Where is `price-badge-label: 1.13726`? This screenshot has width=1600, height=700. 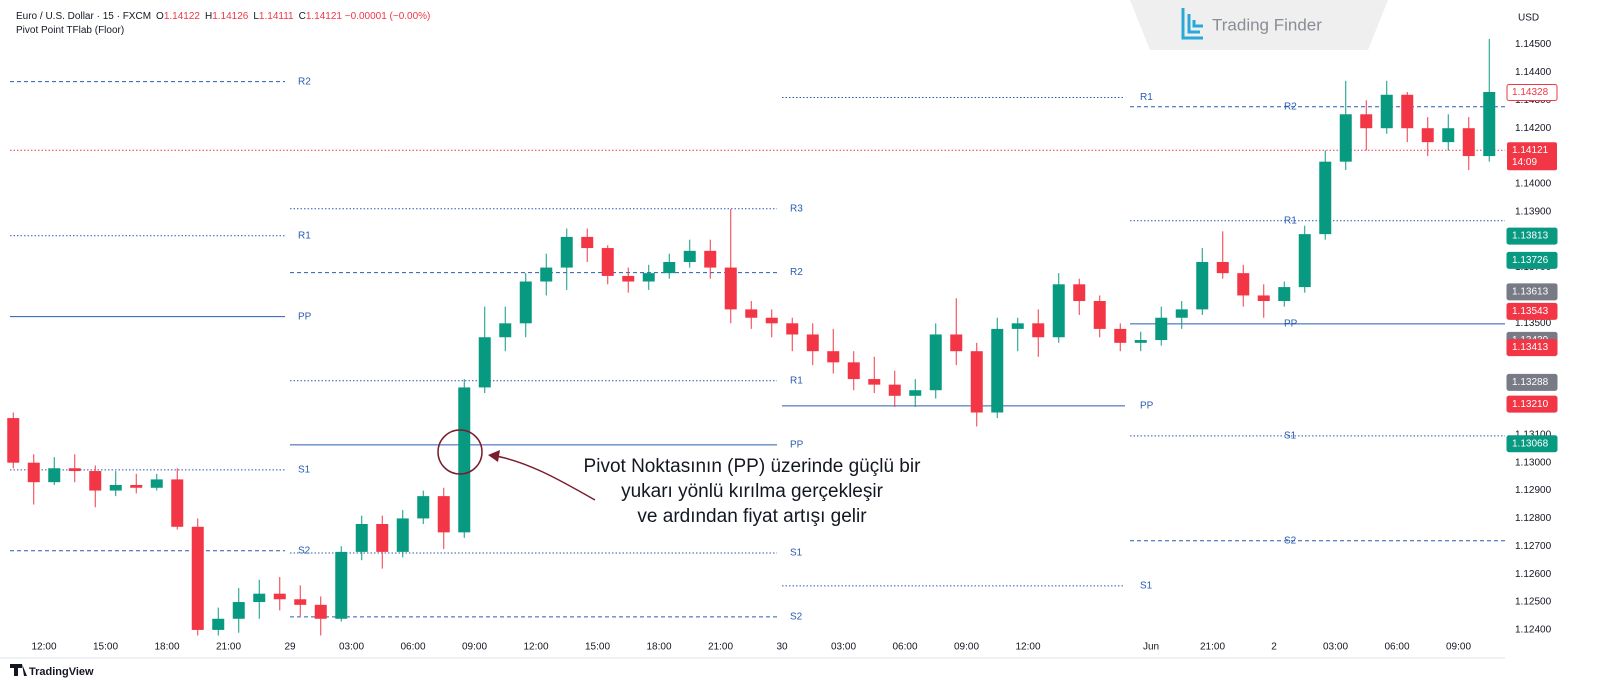
price-badge-label: 1.13726 is located at coordinates (1530, 260).